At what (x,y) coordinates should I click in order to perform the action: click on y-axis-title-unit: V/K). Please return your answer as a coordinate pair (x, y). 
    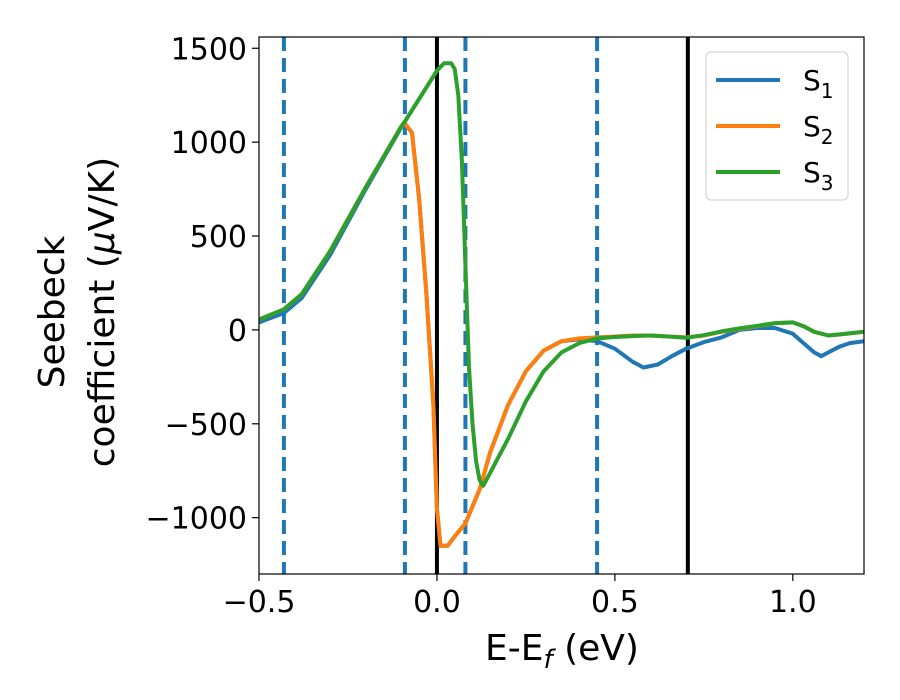
    Looking at the image, I should click on (102, 194).